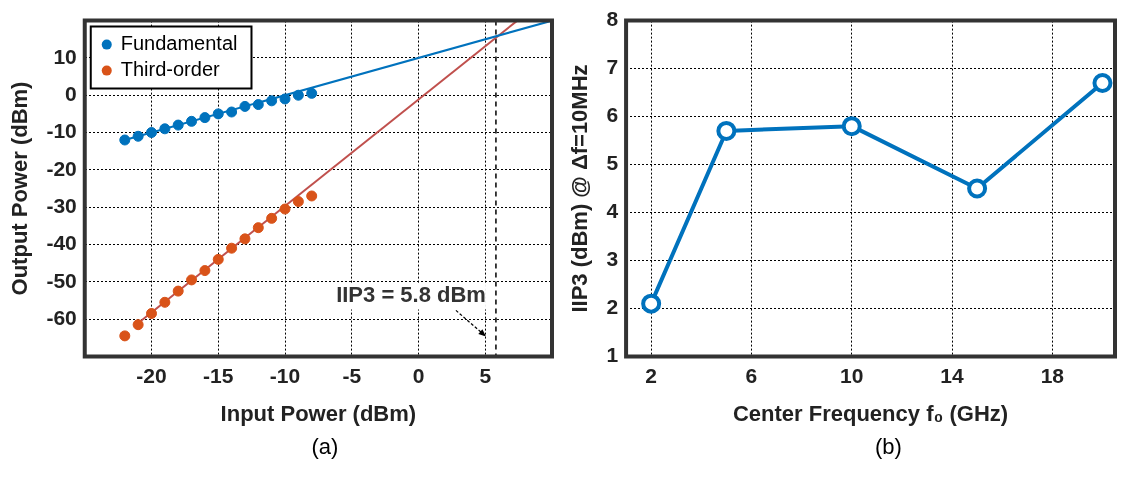 This screenshot has width=1127, height=478. I want to click on text: (a), so click(325, 447).